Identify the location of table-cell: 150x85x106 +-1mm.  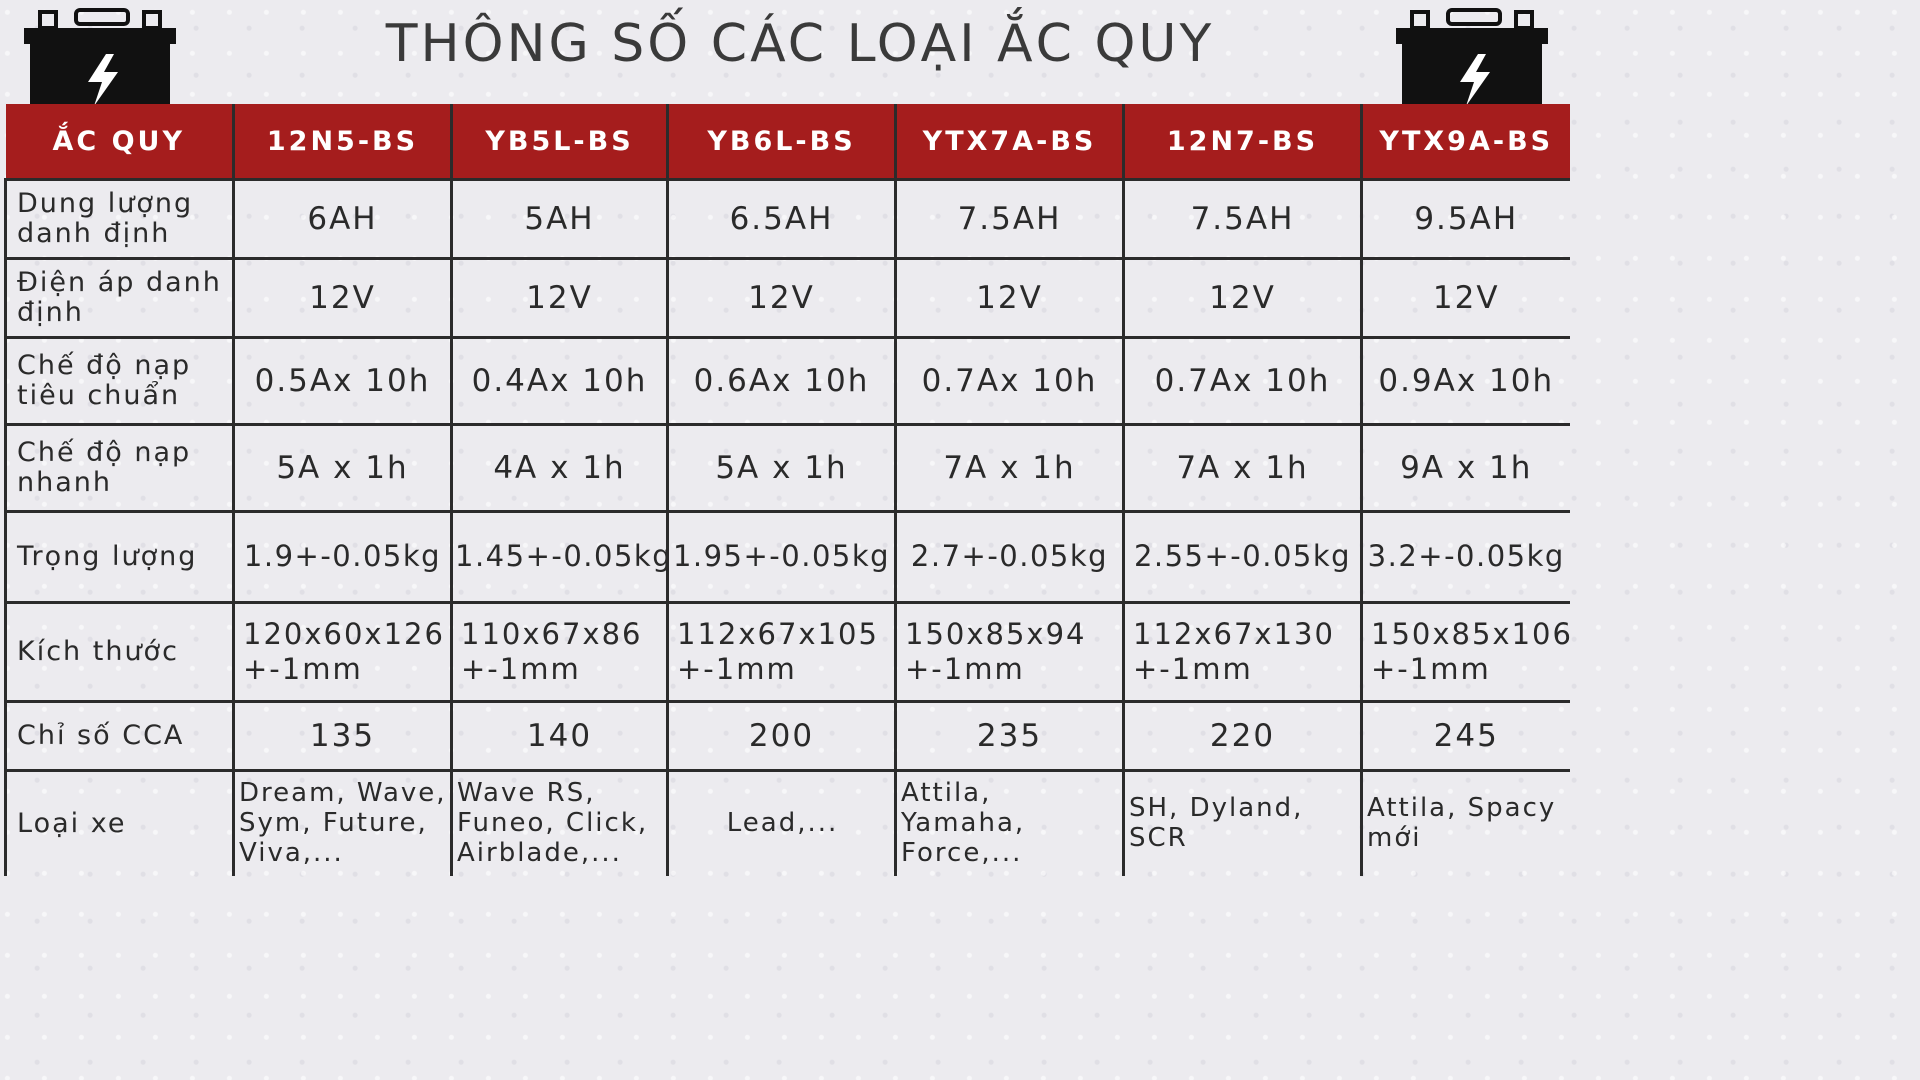
(1466, 652).